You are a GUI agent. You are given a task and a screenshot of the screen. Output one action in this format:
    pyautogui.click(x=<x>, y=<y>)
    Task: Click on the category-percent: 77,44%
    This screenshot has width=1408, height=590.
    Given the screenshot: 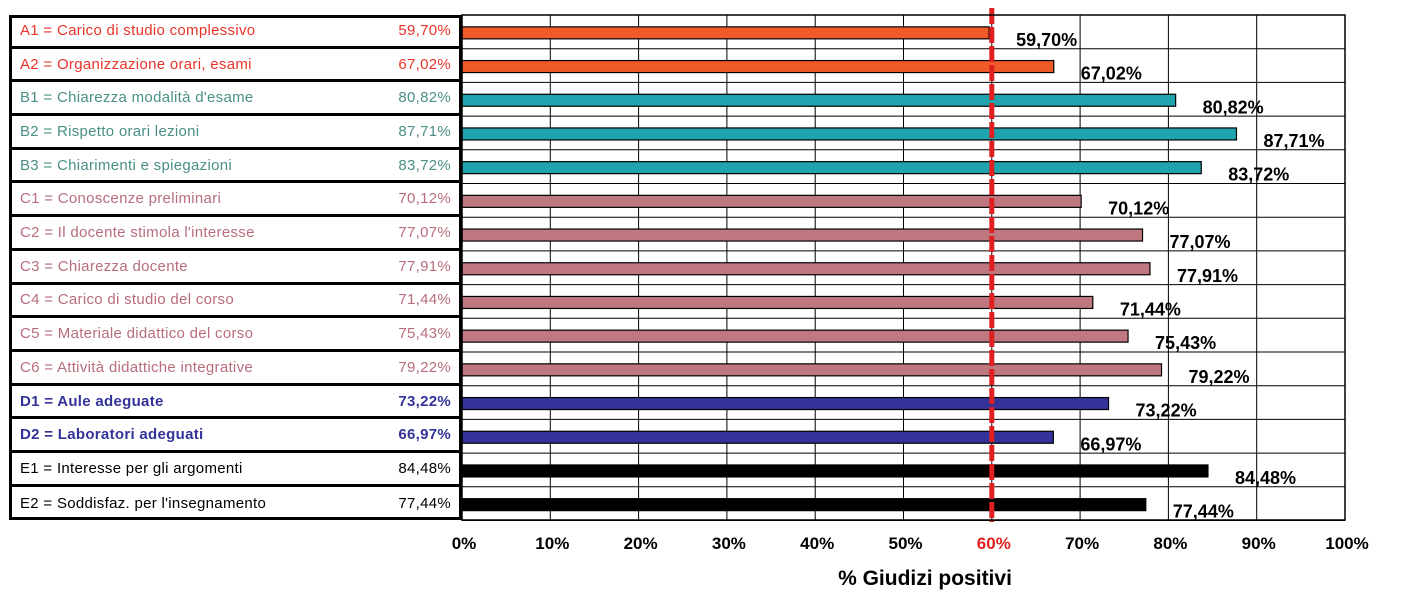 What is the action you would take?
    pyautogui.click(x=424, y=504)
    